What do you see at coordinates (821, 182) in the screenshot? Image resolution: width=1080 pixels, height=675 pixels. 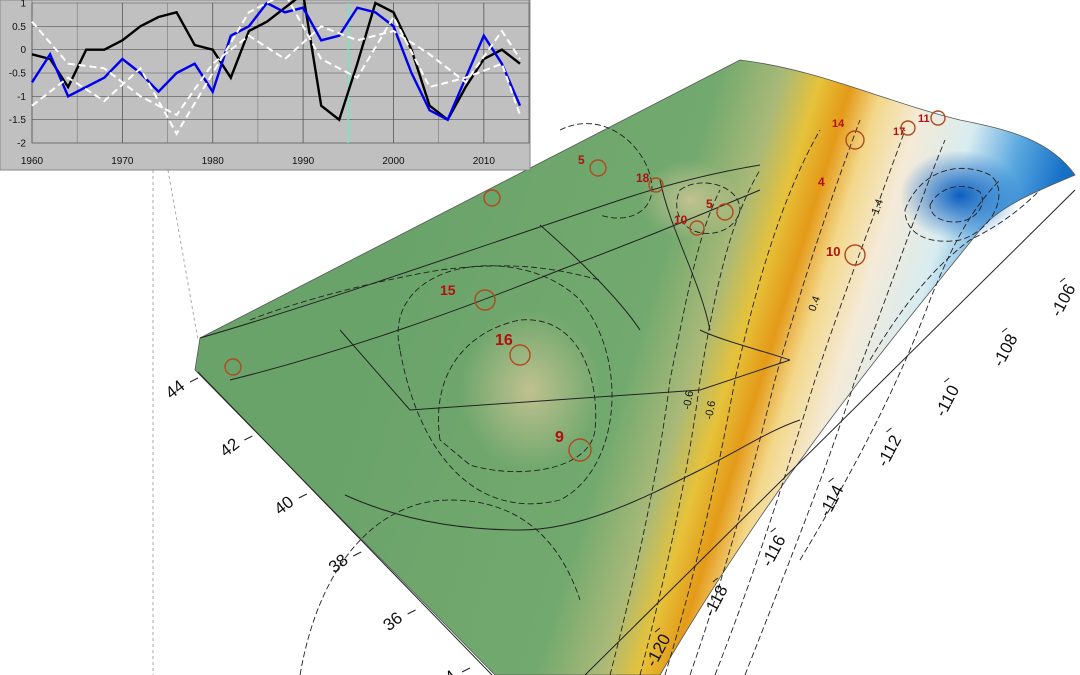 I see `station-label: 4` at bounding box center [821, 182].